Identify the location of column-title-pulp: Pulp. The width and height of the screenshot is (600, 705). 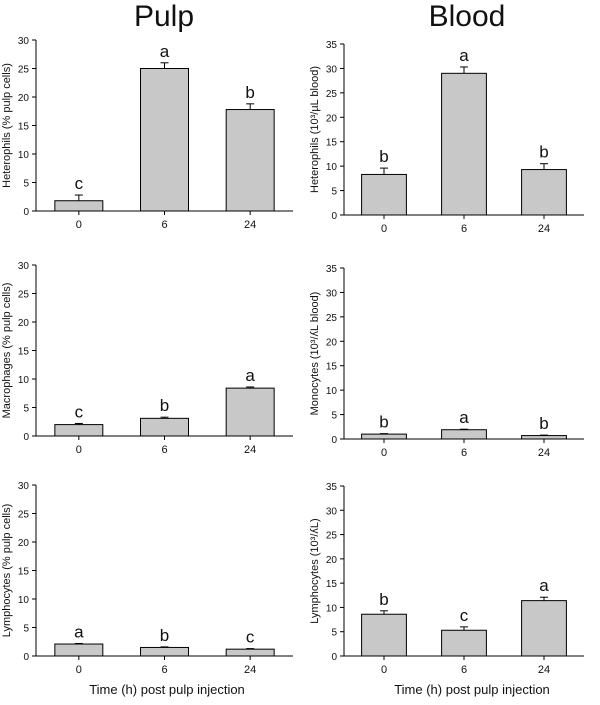
(164, 16).